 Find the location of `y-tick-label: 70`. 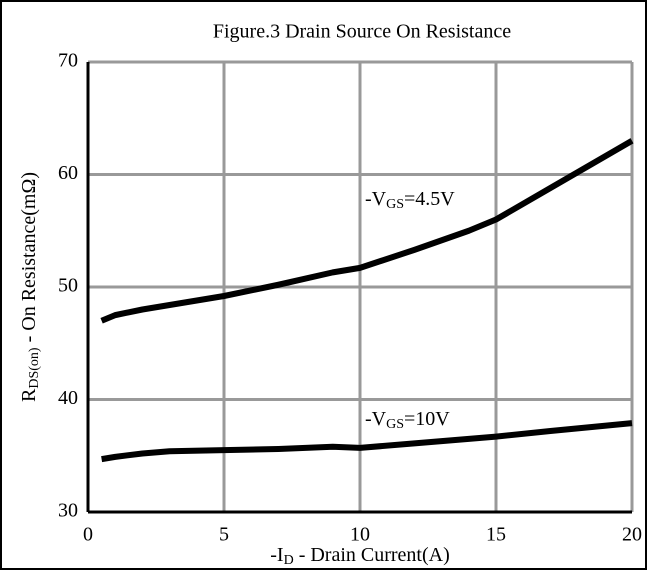

y-tick-label: 70 is located at coordinates (68, 61).